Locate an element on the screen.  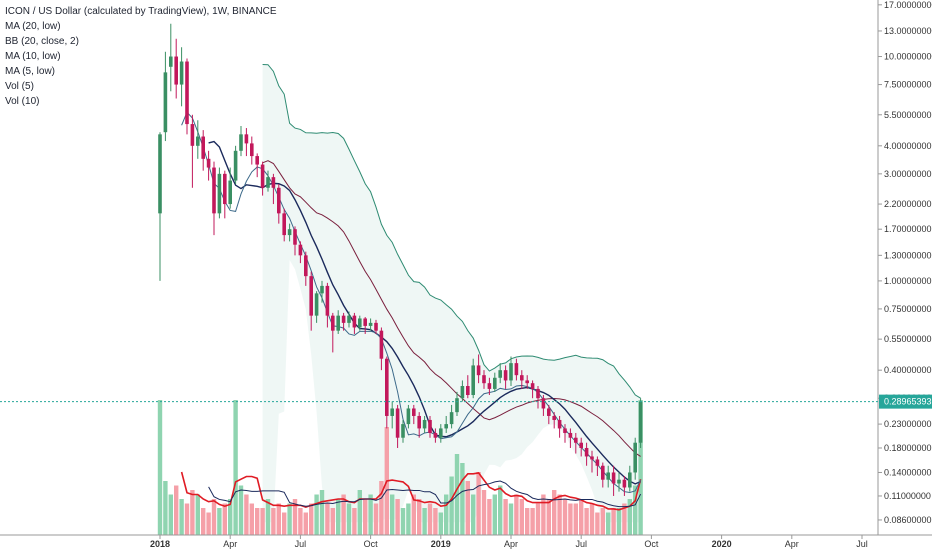
legend-vol5: Vol (5) is located at coordinates (19, 86).